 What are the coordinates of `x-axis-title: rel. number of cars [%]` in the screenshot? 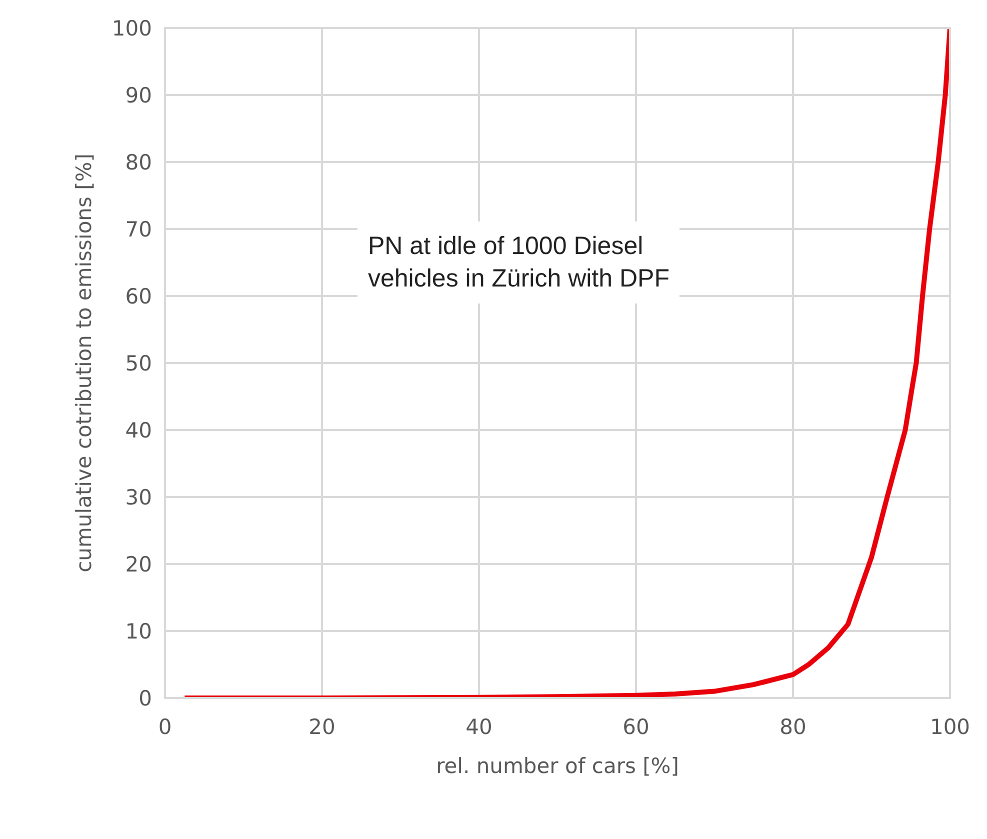 It's located at (557, 766).